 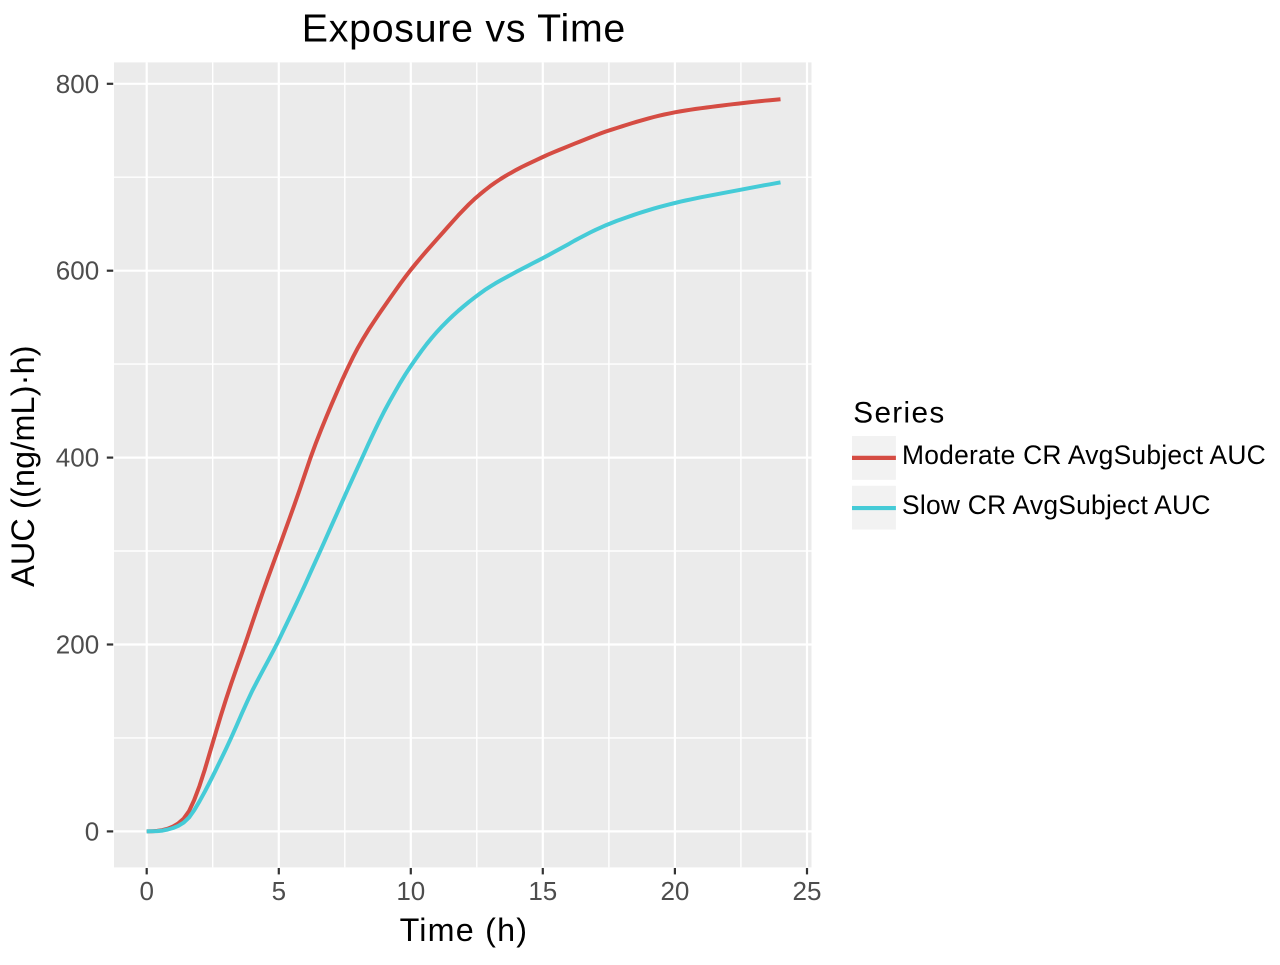 I want to click on svg-text: Slow CR AvgSubject AUC, so click(x=1056, y=505).